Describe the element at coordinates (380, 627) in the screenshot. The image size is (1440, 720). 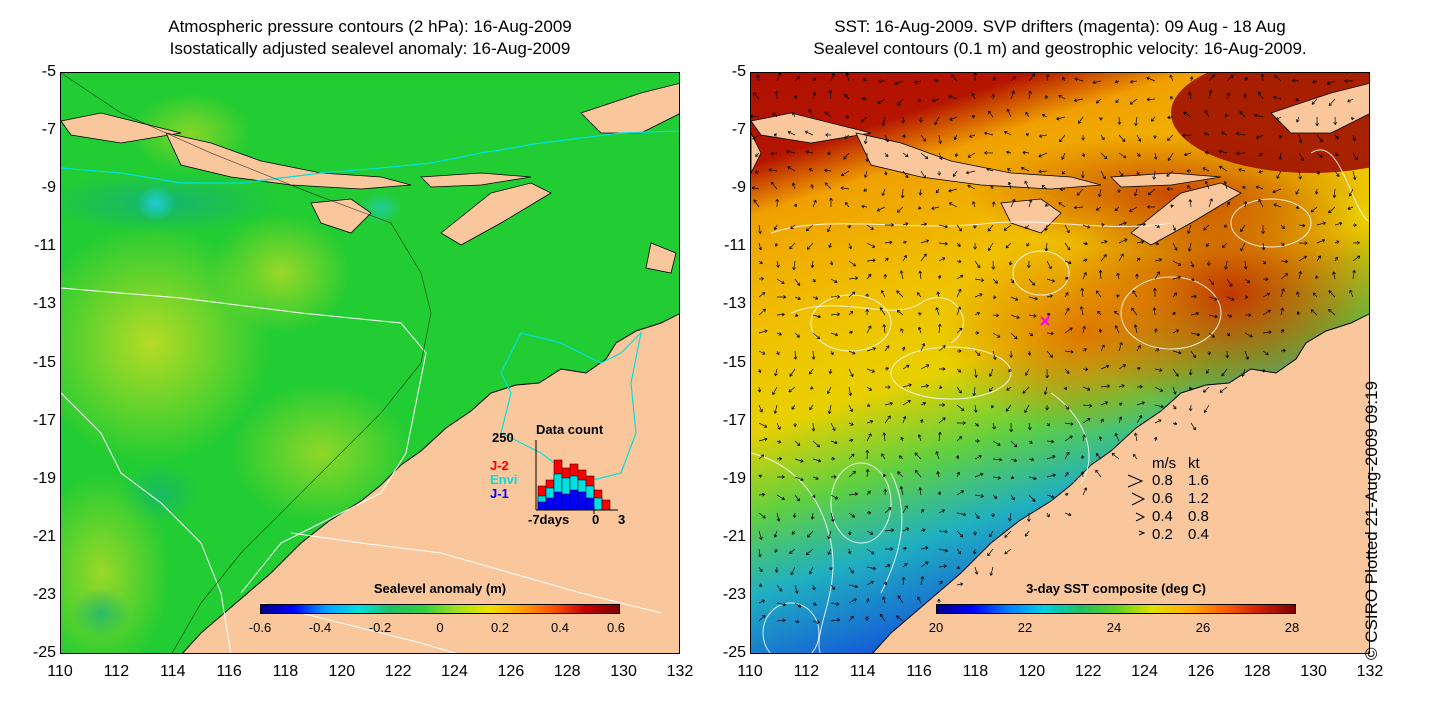
I see `left-cb-tick-2: -0.2` at that location.